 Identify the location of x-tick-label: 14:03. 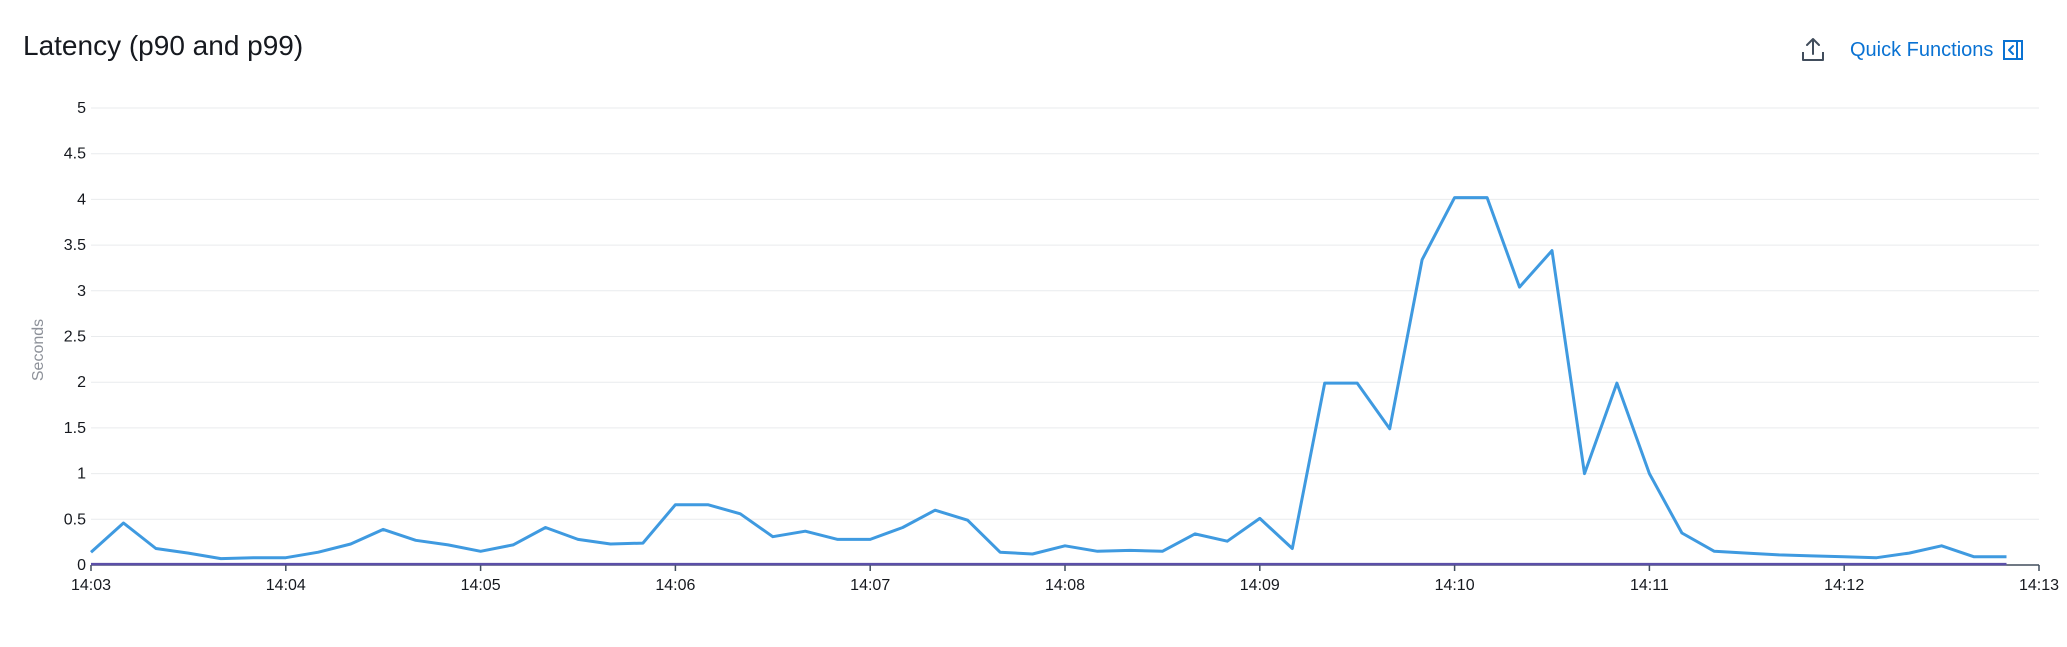
(91, 585).